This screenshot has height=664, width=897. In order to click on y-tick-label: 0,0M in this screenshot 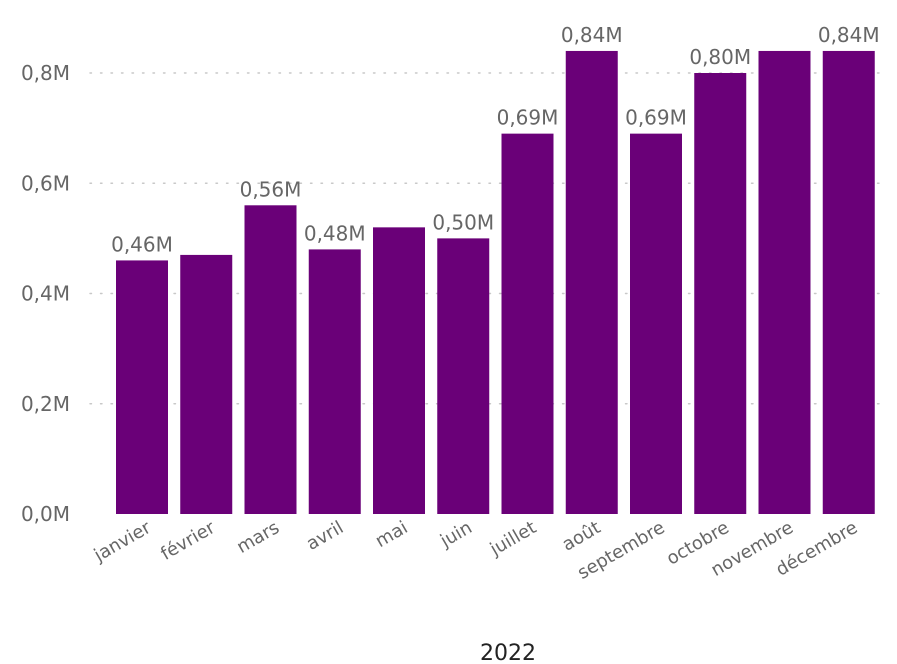, I will do `click(45, 514)`.